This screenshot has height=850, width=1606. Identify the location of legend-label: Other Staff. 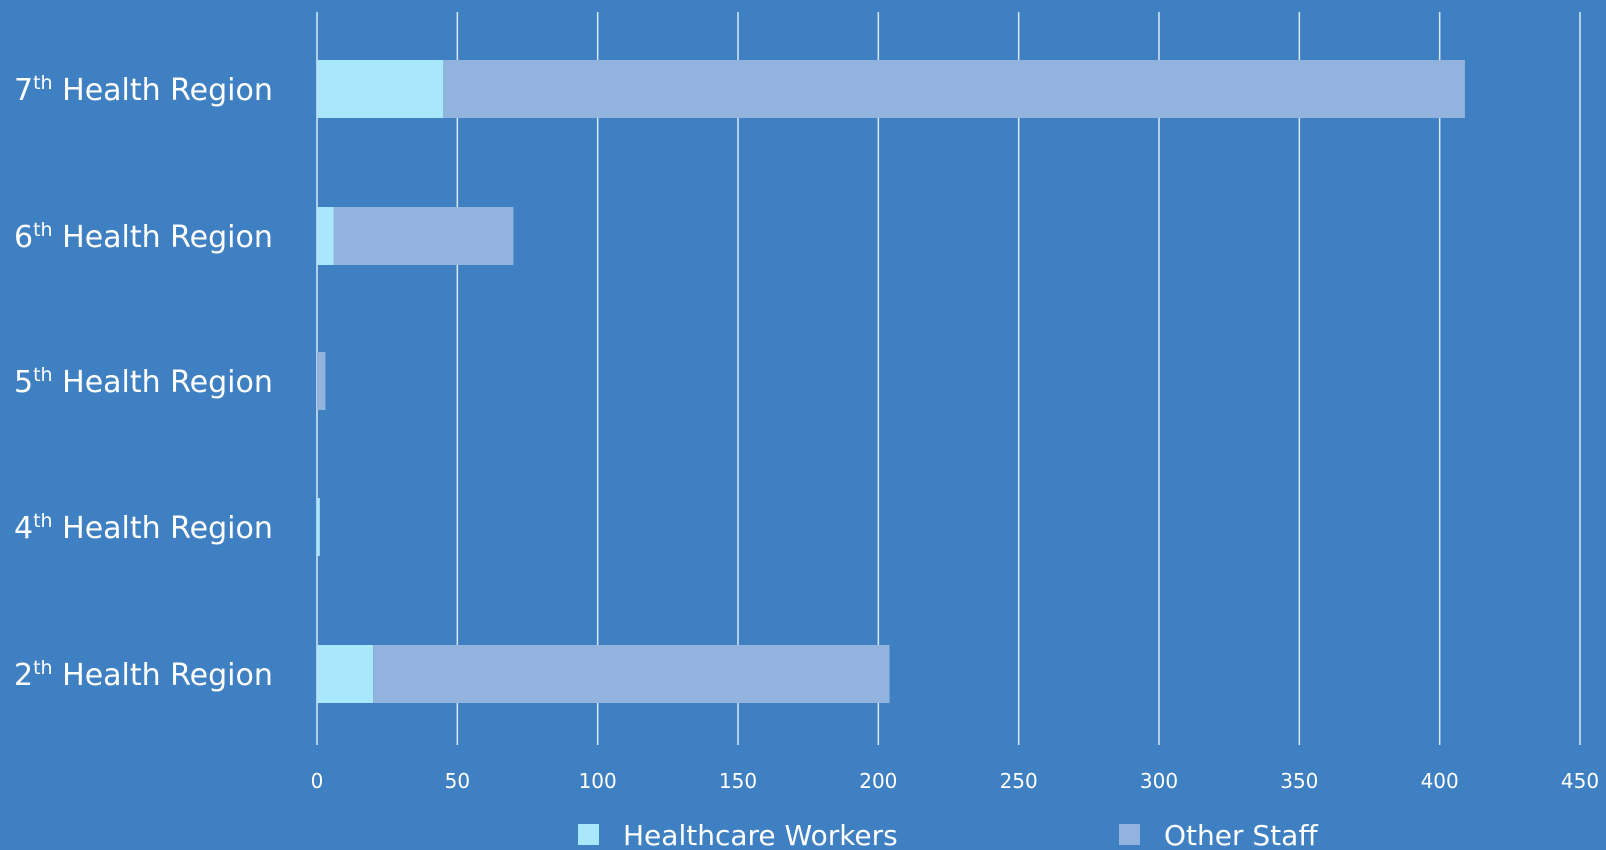
(1241, 834).